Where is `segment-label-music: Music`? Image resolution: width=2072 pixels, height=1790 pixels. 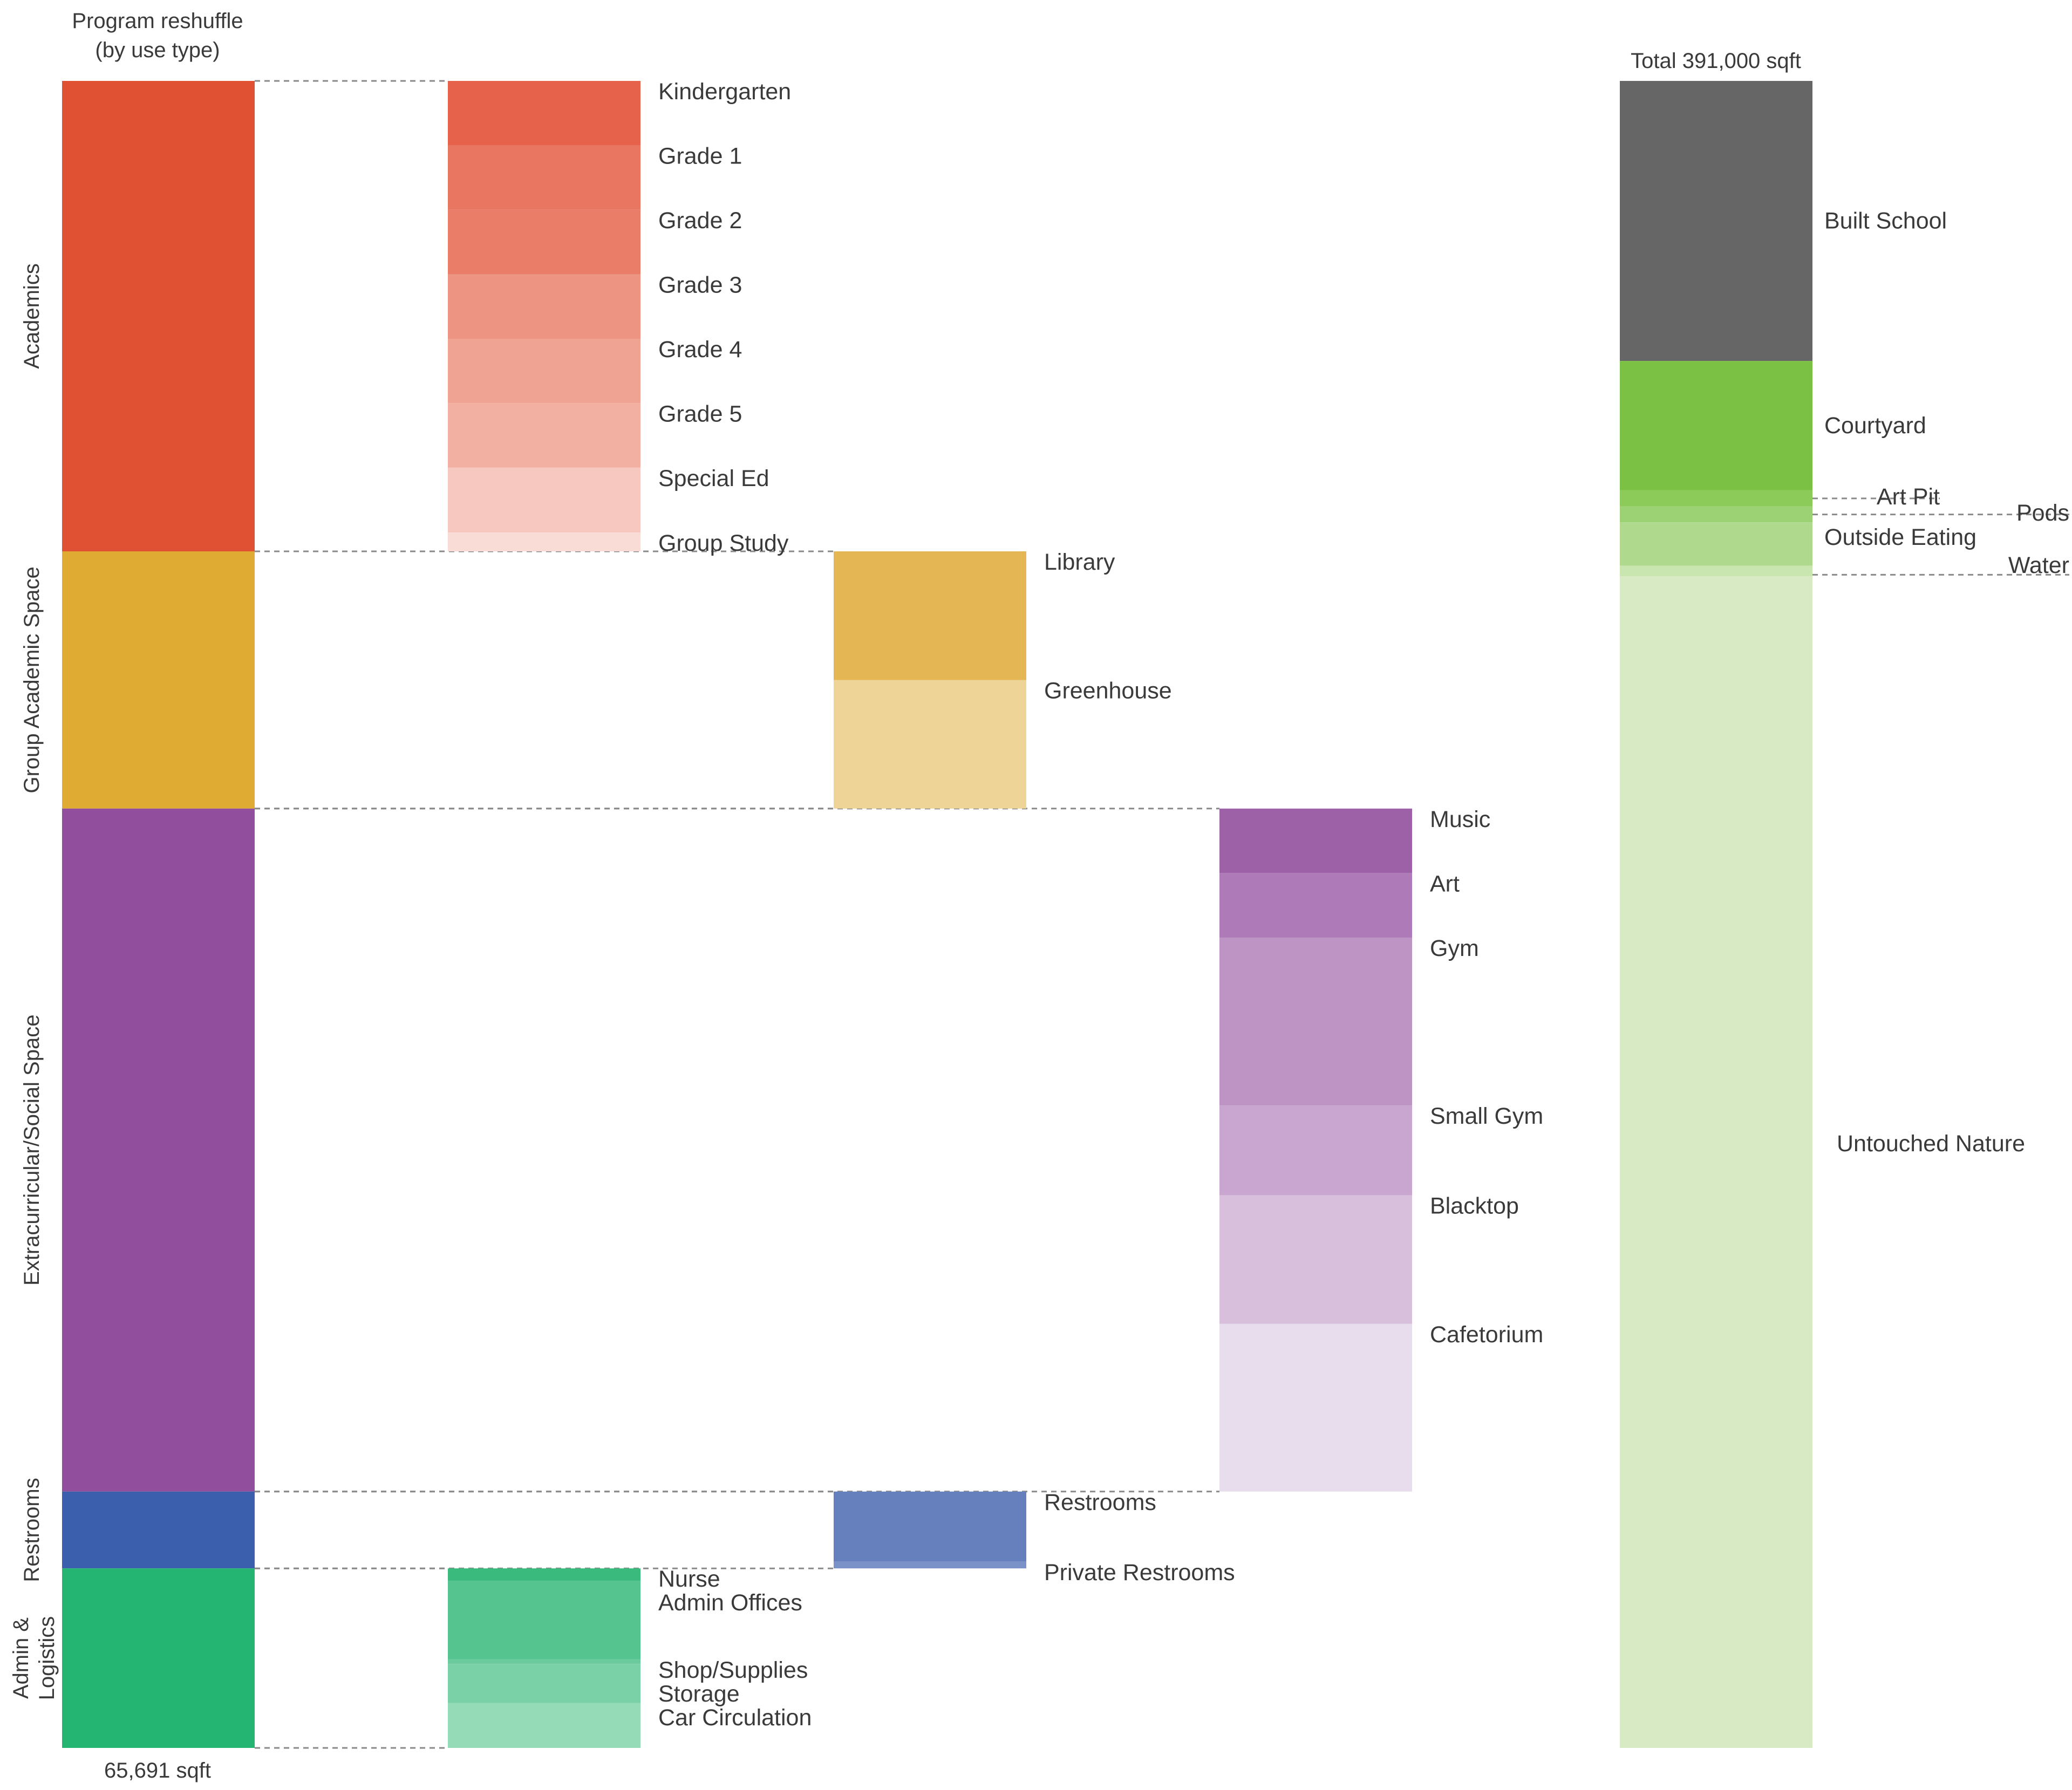
segment-label-music: Music is located at coordinates (1460, 819).